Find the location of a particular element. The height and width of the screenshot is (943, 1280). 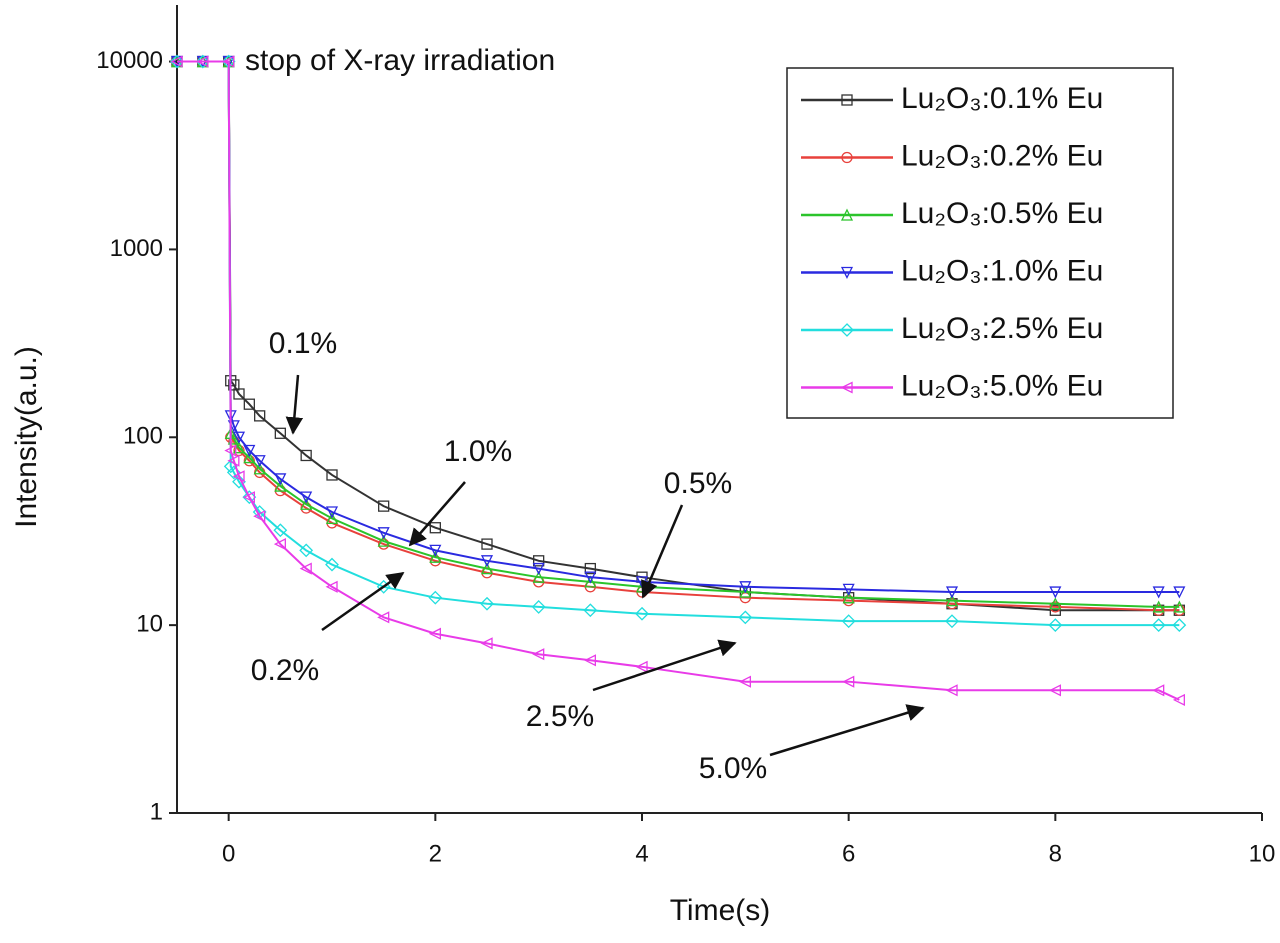

legend-label: Lu₂O₃:0.5% Eu is located at coordinates (1002, 213).